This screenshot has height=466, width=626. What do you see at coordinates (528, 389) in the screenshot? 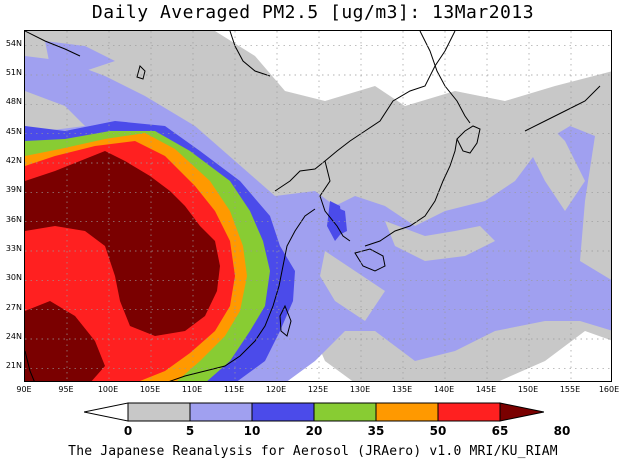
I see `longitude-label: 150E` at bounding box center [528, 389].